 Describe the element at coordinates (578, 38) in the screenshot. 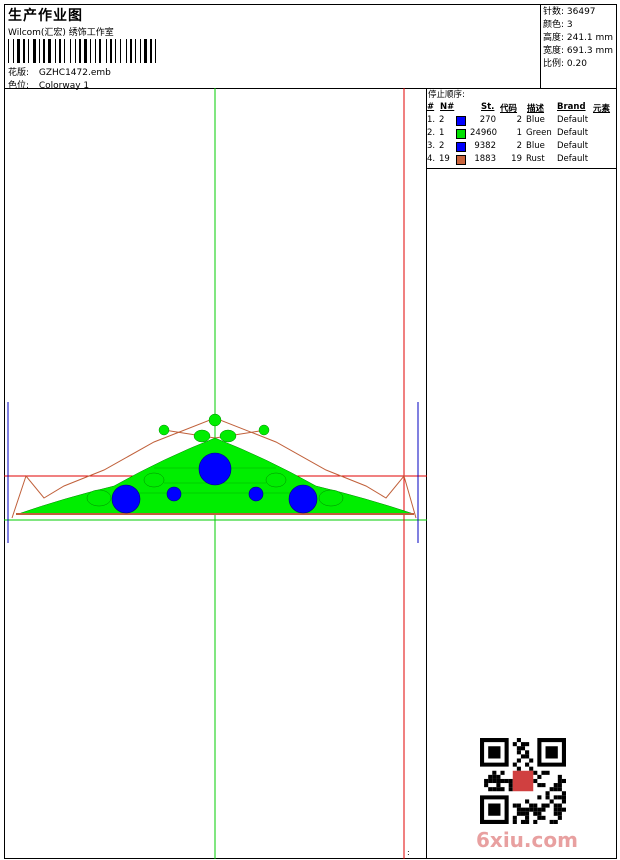

I see `design-height: 高度: 241.1 mm` at that location.